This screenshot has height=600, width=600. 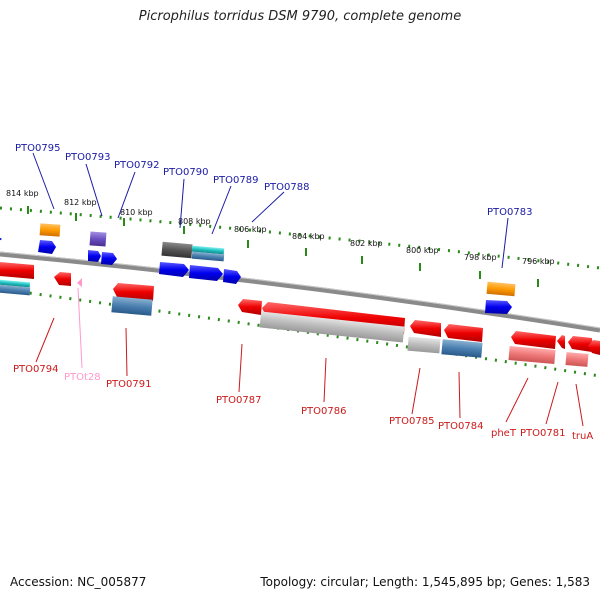 I want to click on gene-label: pheT, so click(x=504, y=433).